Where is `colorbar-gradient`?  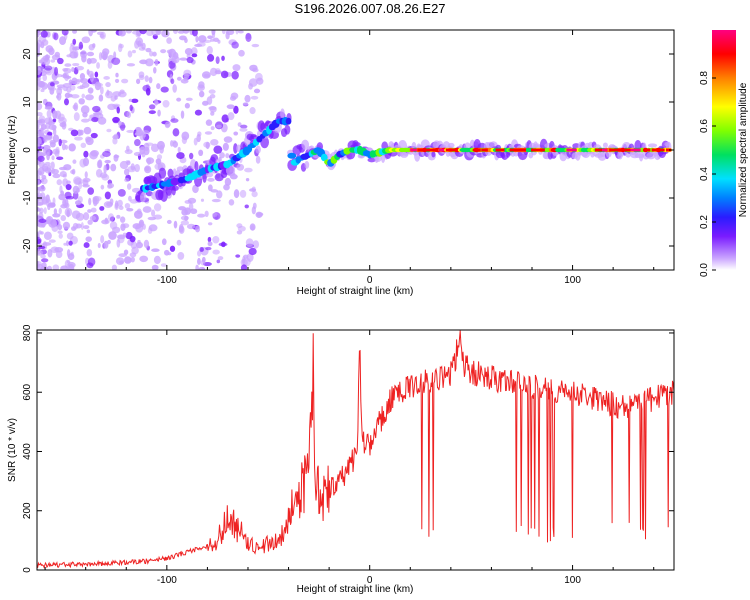
colorbar-gradient is located at coordinates (724, 150).